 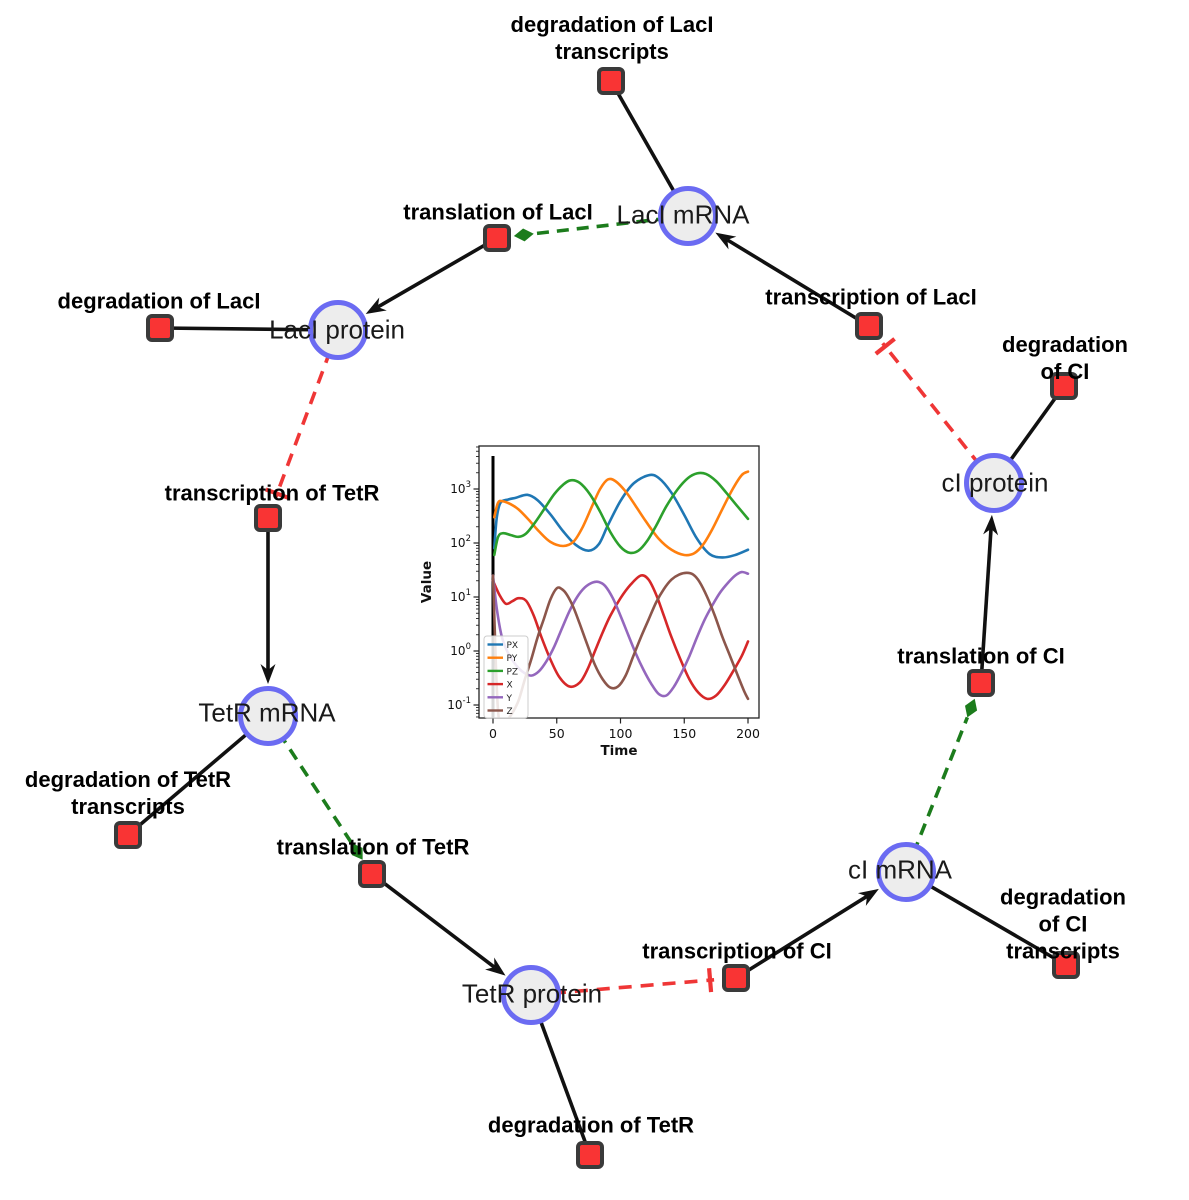 What do you see at coordinates (869, 326) in the screenshot?
I see `reaction-node-tr-laci` at bounding box center [869, 326].